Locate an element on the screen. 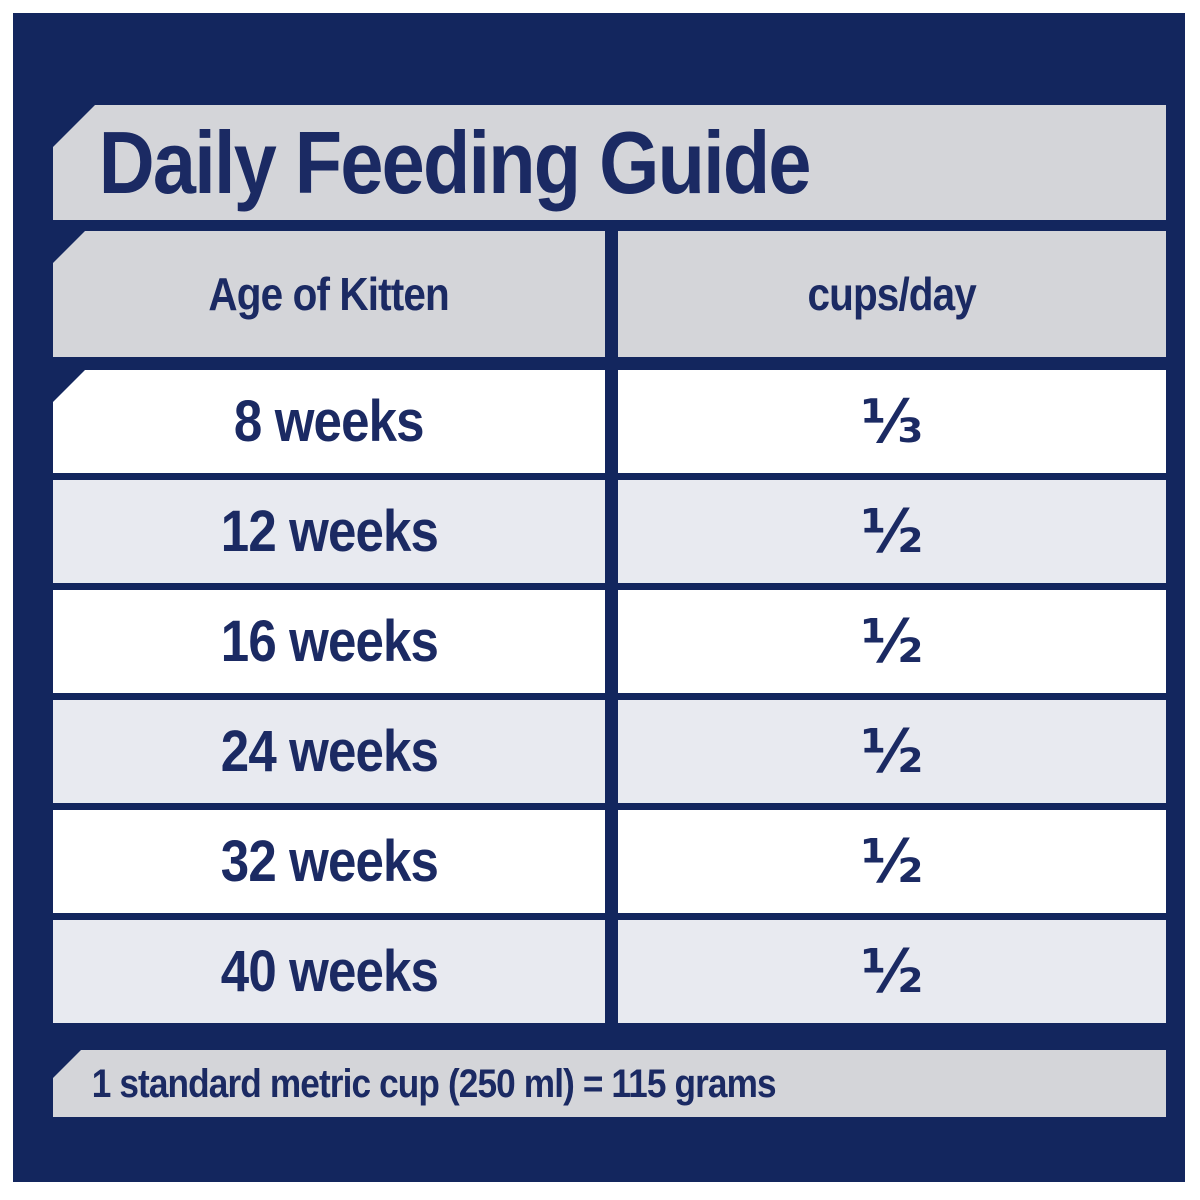 The height and width of the screenshot is (1200, 1200). age-value: 40 weeks is located at coordinates (329, 971).